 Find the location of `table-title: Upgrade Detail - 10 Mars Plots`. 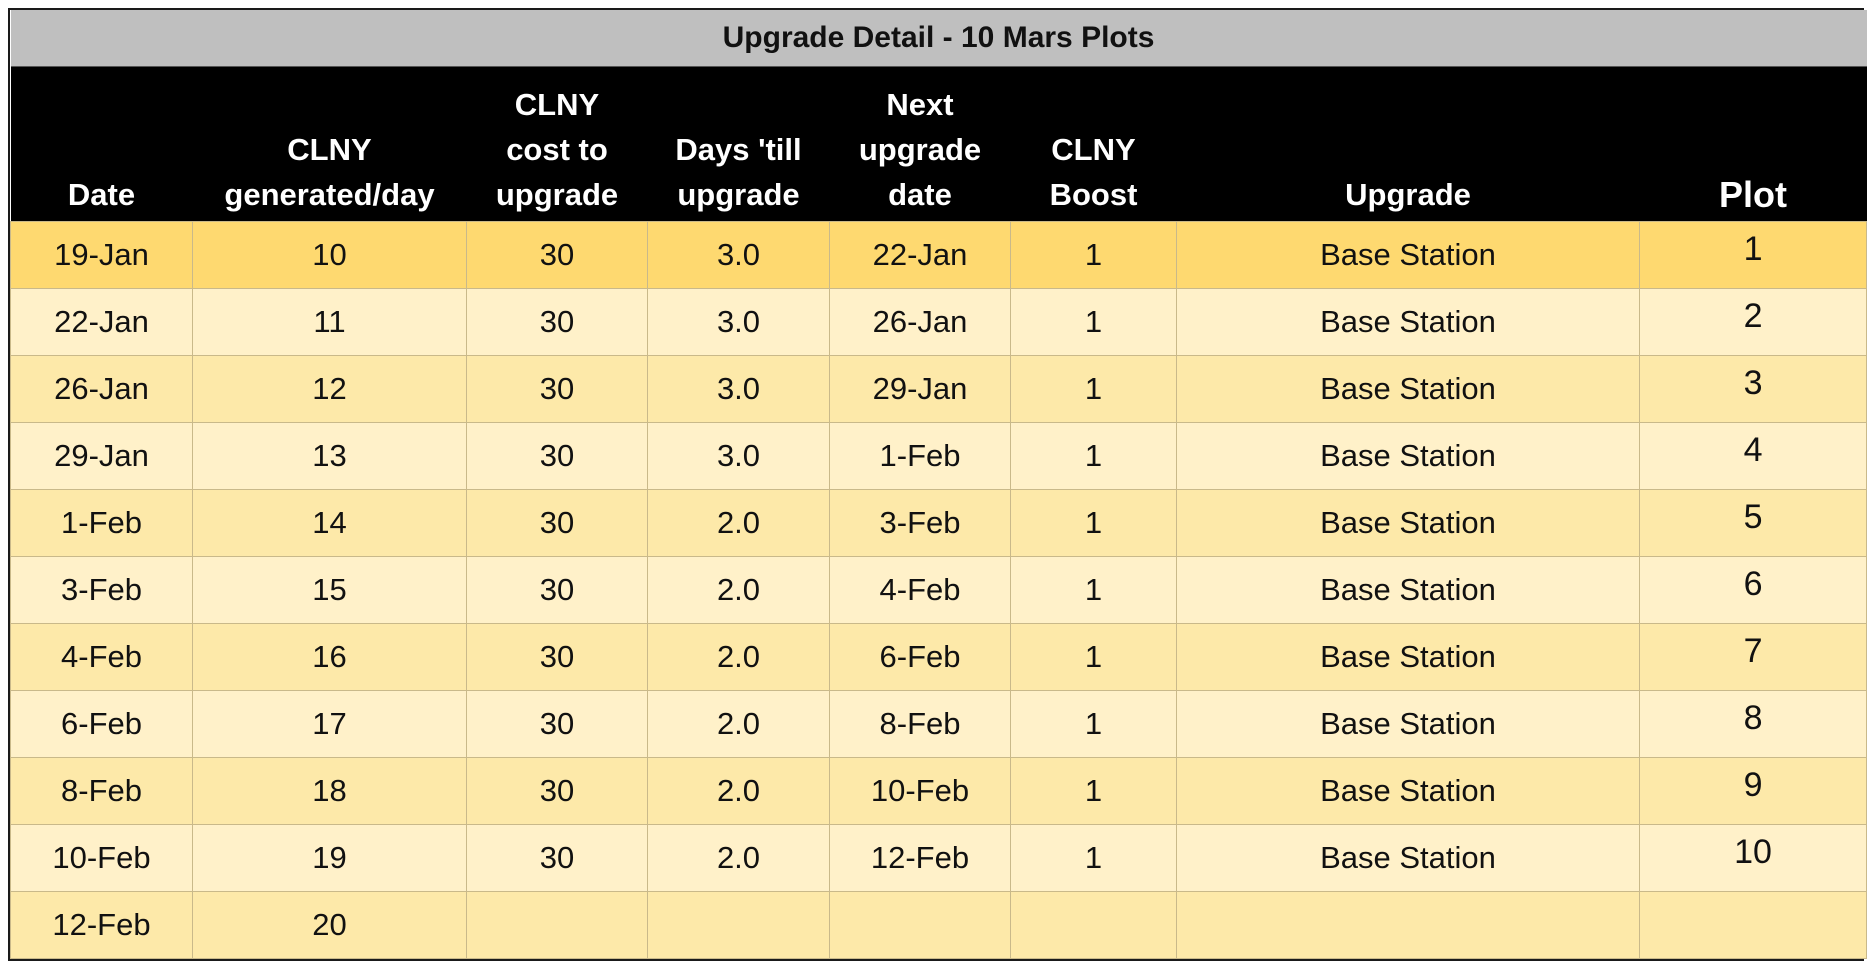

table-title: Upgrade Detail - 10 Mars Plots is located at coordinates (938, 38).